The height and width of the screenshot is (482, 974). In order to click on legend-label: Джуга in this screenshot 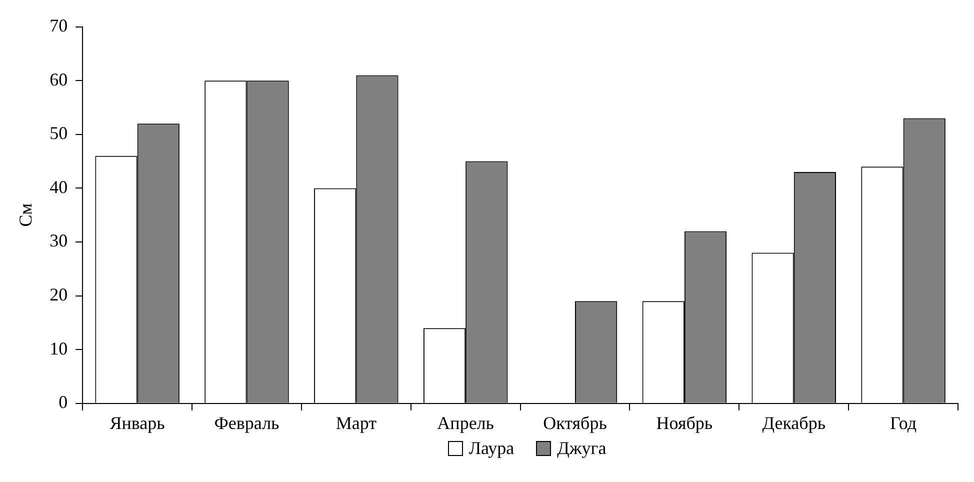, I will do `click(581, 448)`.